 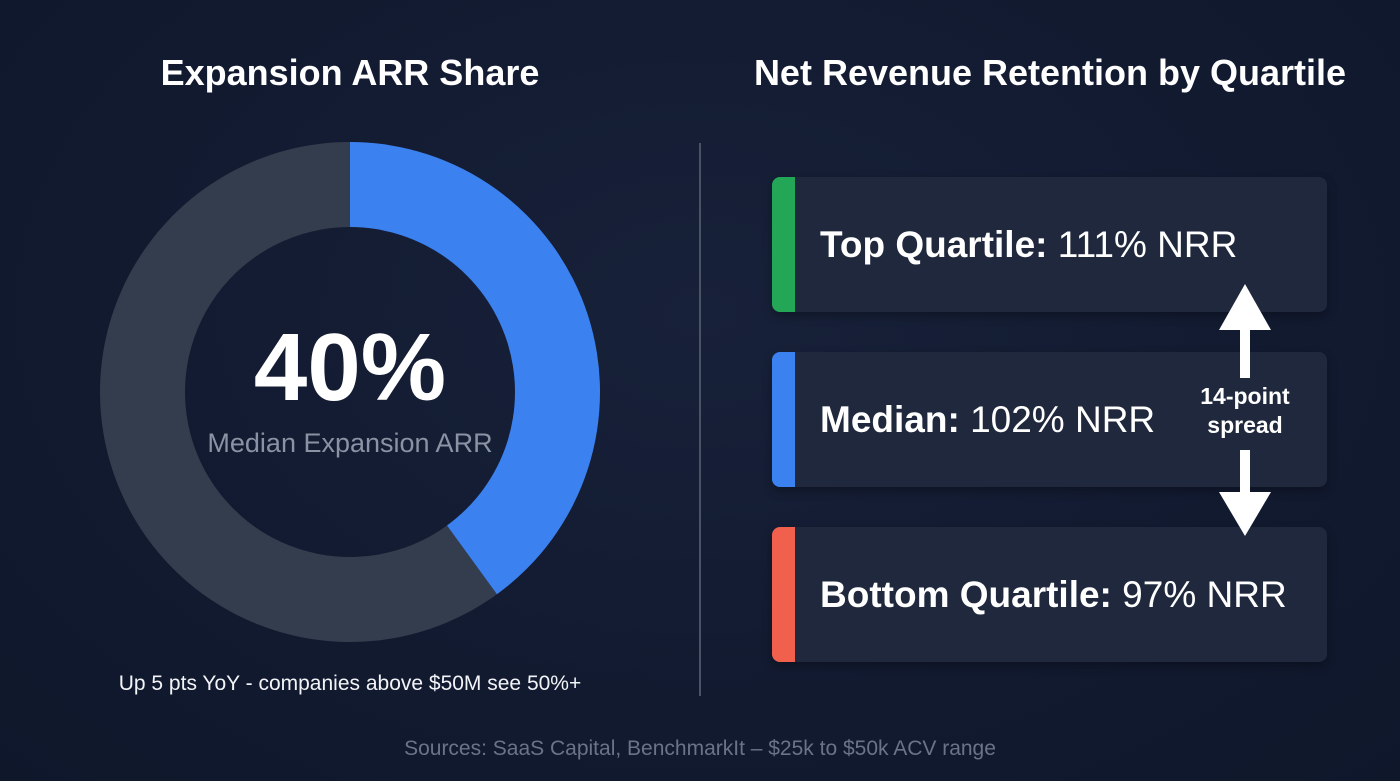 What do you see at coordinates (1245, 493) in the screenshot?
I see `arrow-down-icon` at bounding box center [1245, 493].